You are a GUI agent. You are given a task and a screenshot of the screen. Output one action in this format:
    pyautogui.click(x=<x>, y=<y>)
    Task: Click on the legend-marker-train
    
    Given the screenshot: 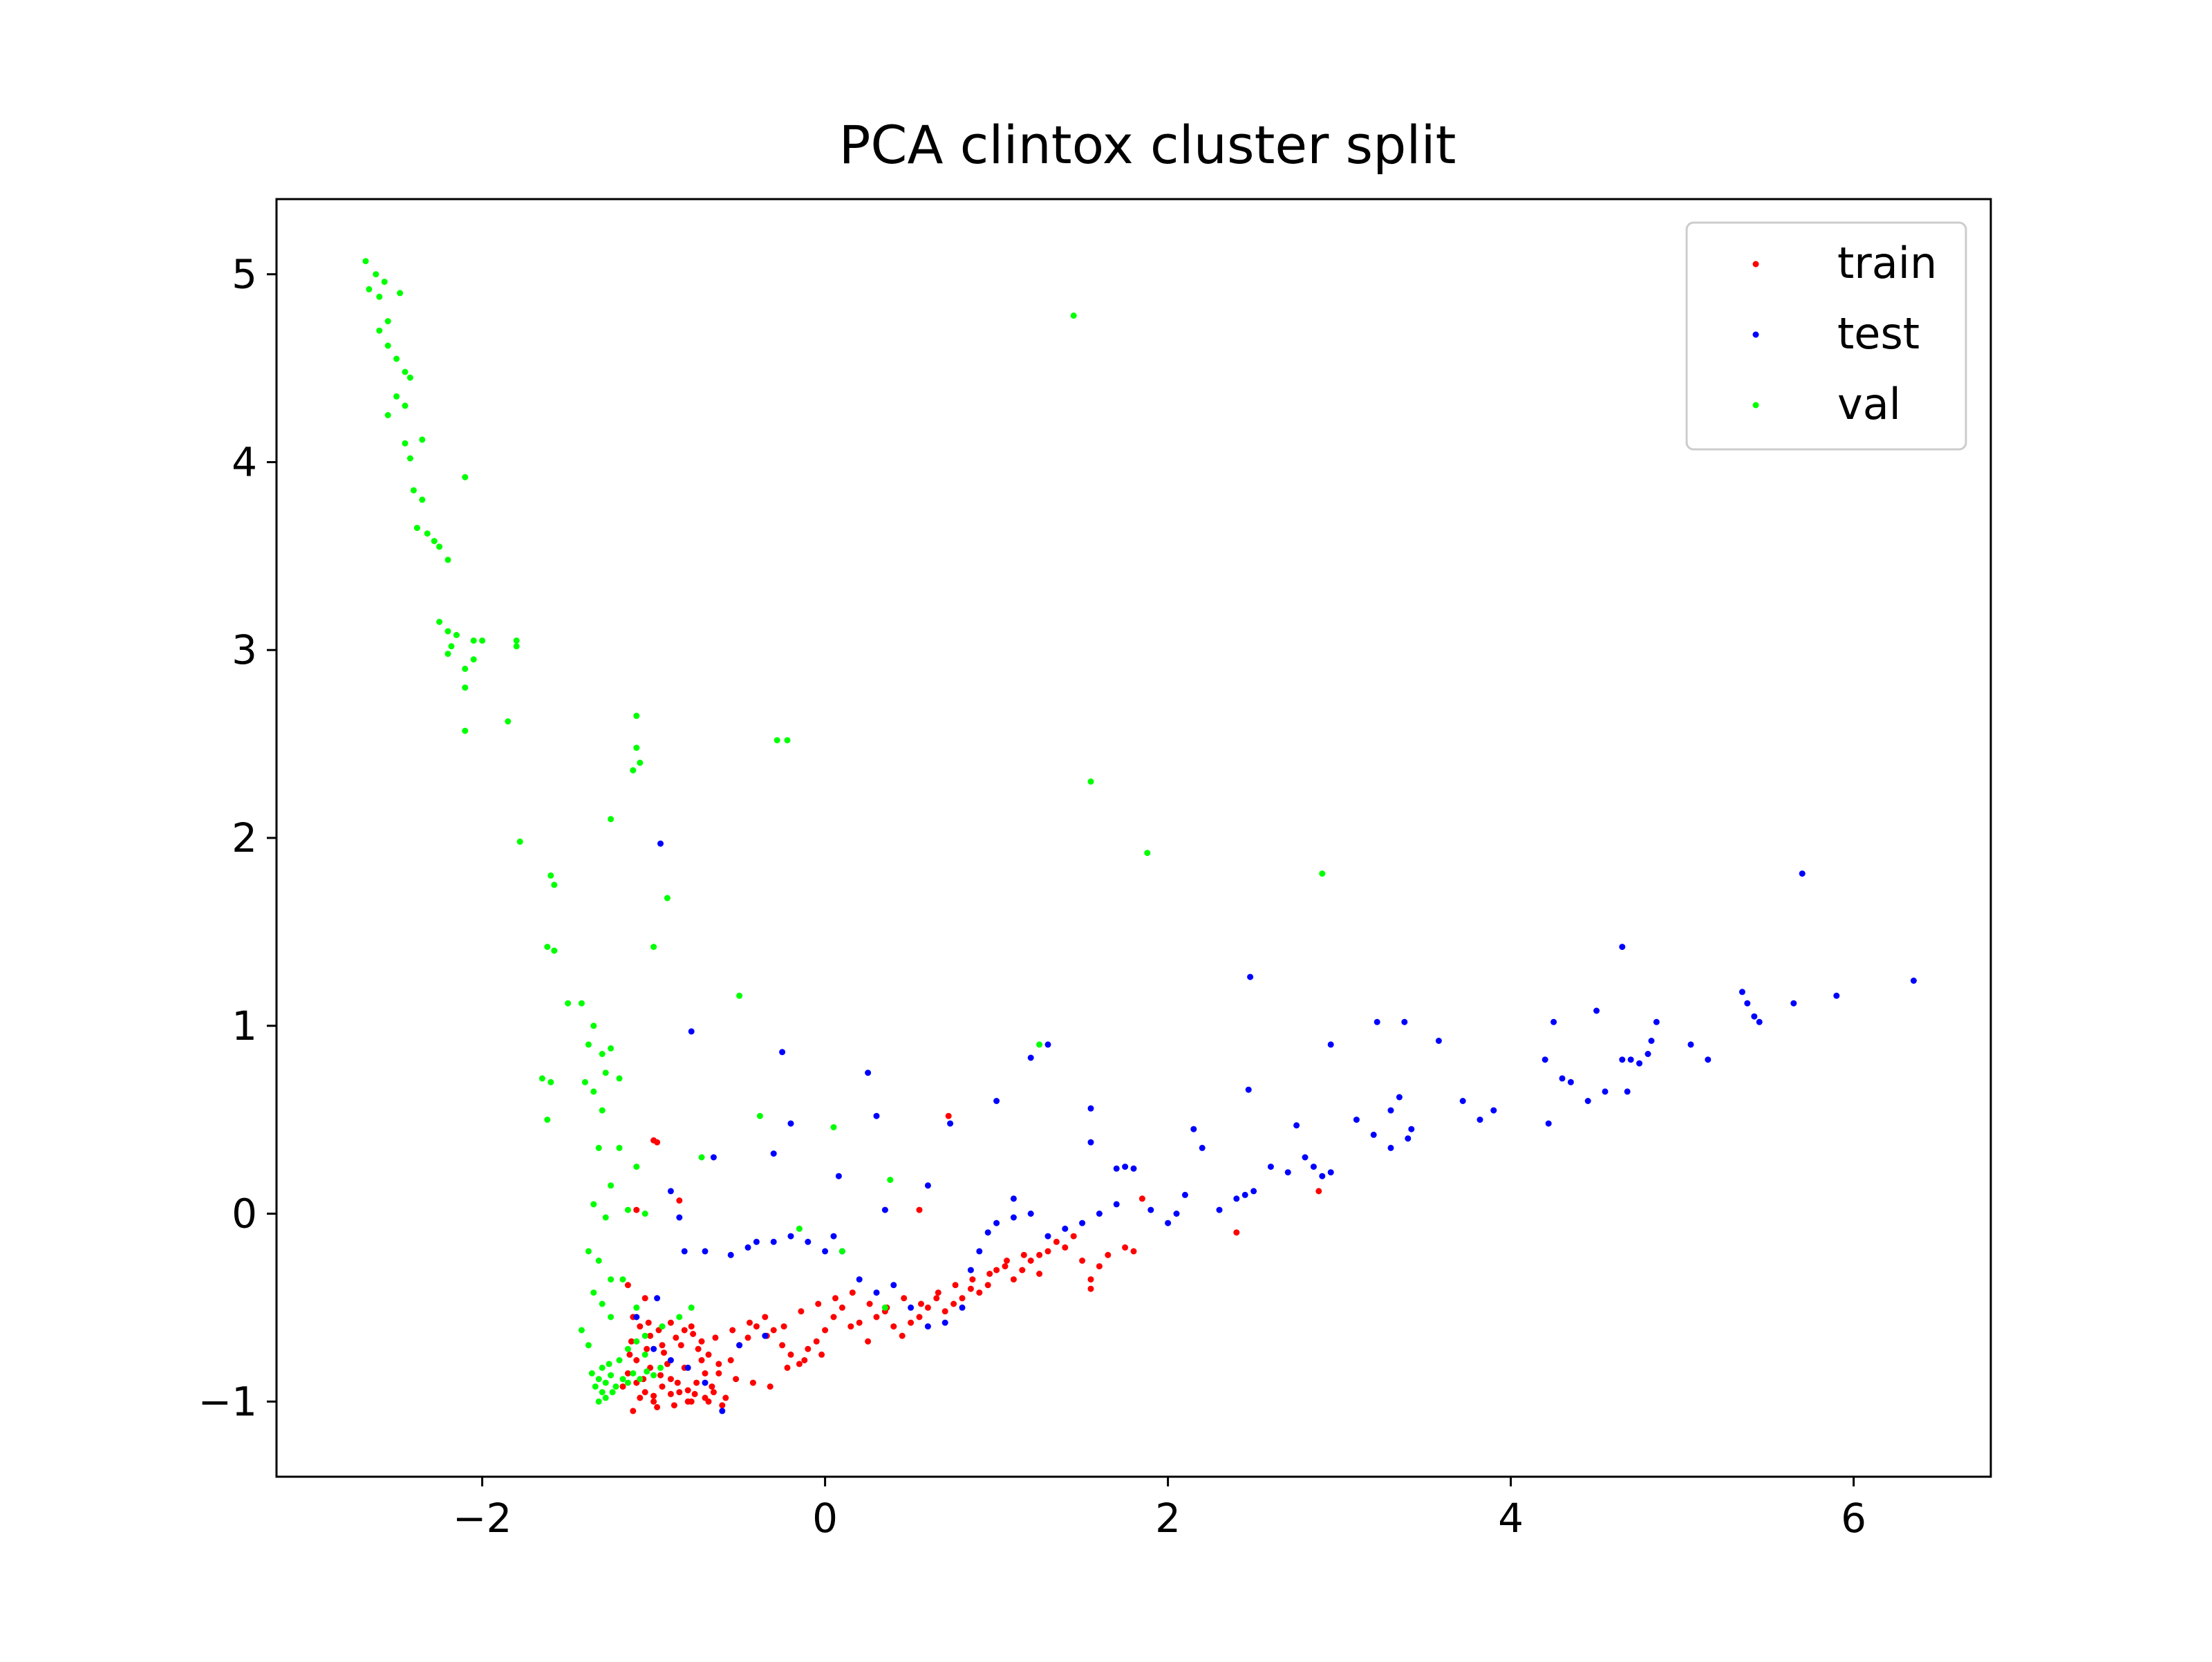 What is the action you would take?
    pyautogui.click(x=1755, y=265)
    